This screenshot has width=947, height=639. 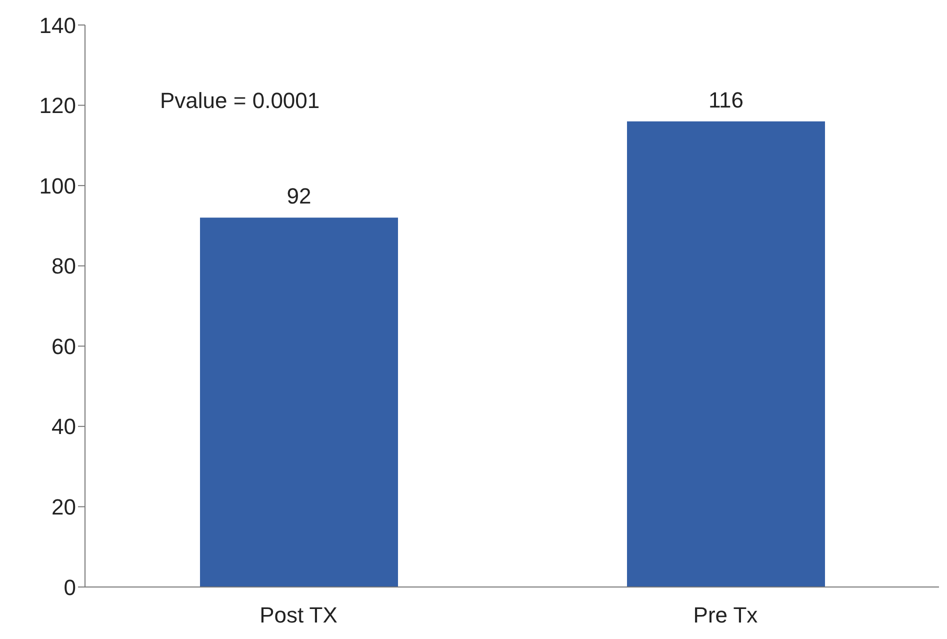 What do you see at coordinates (240, 101) in the screenshot?
I see `annotation: Pvalue = 0.0001` at bounding box center [240, 101].